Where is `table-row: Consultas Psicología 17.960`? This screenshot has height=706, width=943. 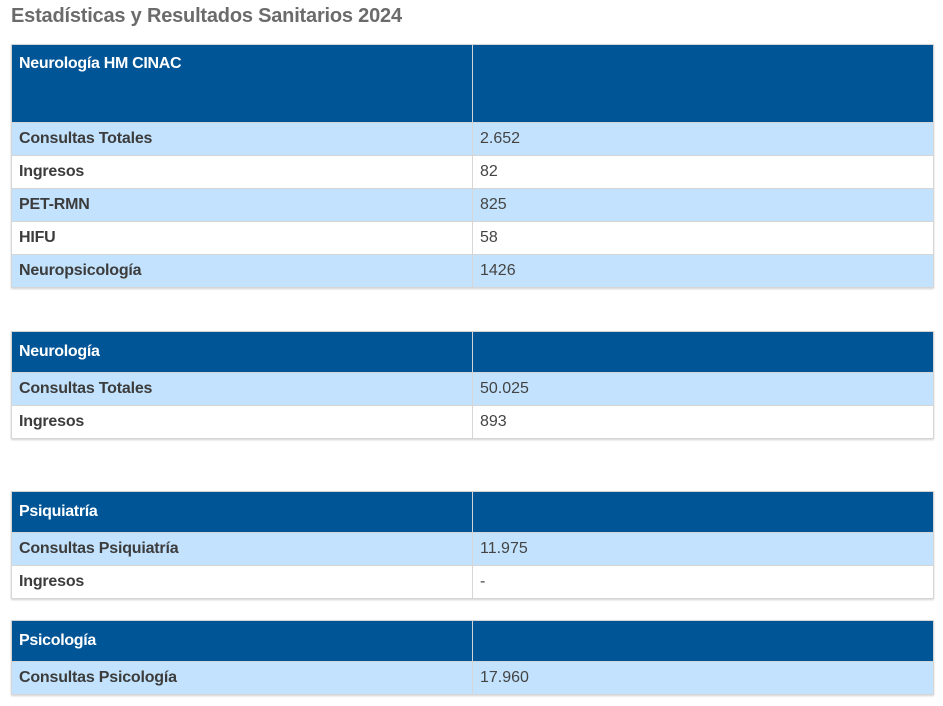
table-row: Consultas Psicología 17.960 is located at coordinates (472, 678).